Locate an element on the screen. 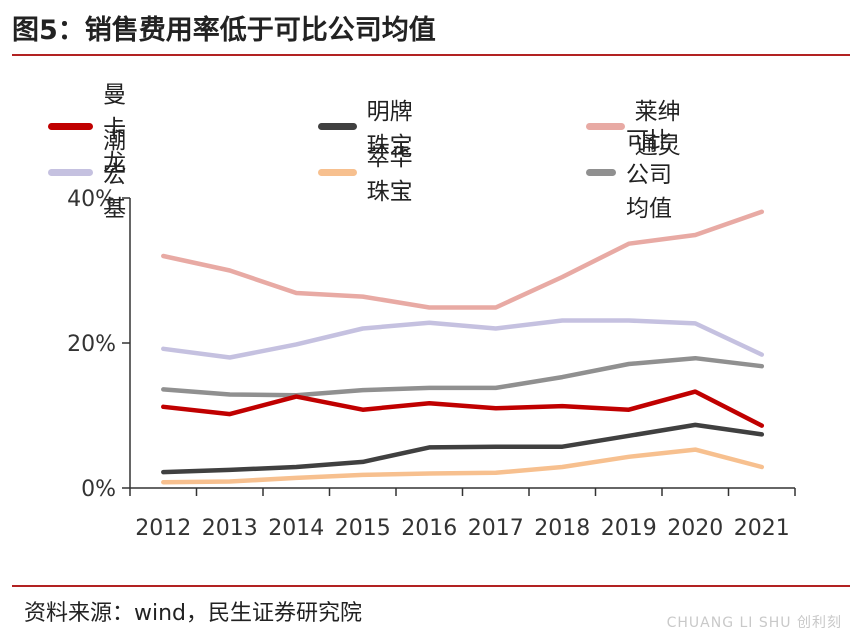 The width and height of the screenshot is (860, 640). x-tick-label: 2015 is located at coordinates (363, 528).